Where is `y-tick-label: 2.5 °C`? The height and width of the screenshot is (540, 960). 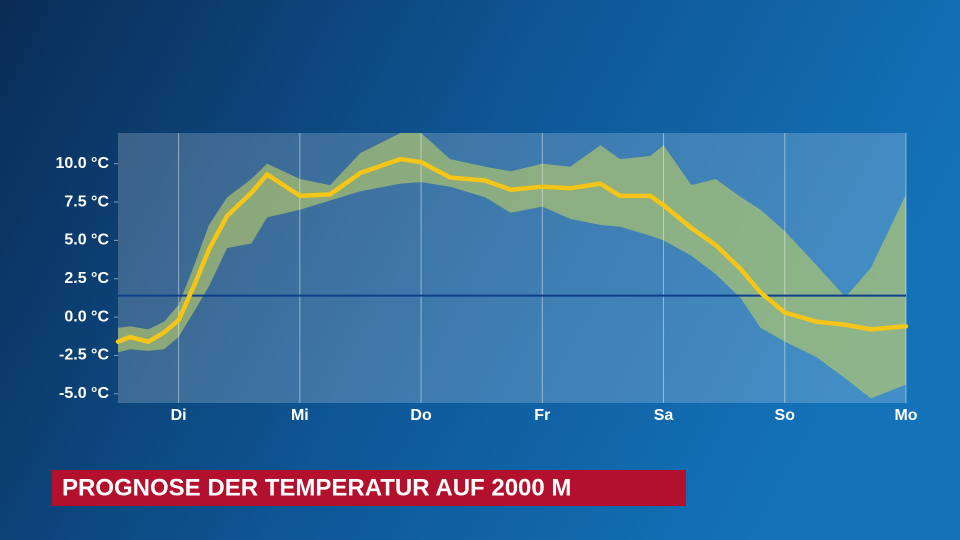 y-tick-label: 2.5 °C is located at coordinates (86, 278).